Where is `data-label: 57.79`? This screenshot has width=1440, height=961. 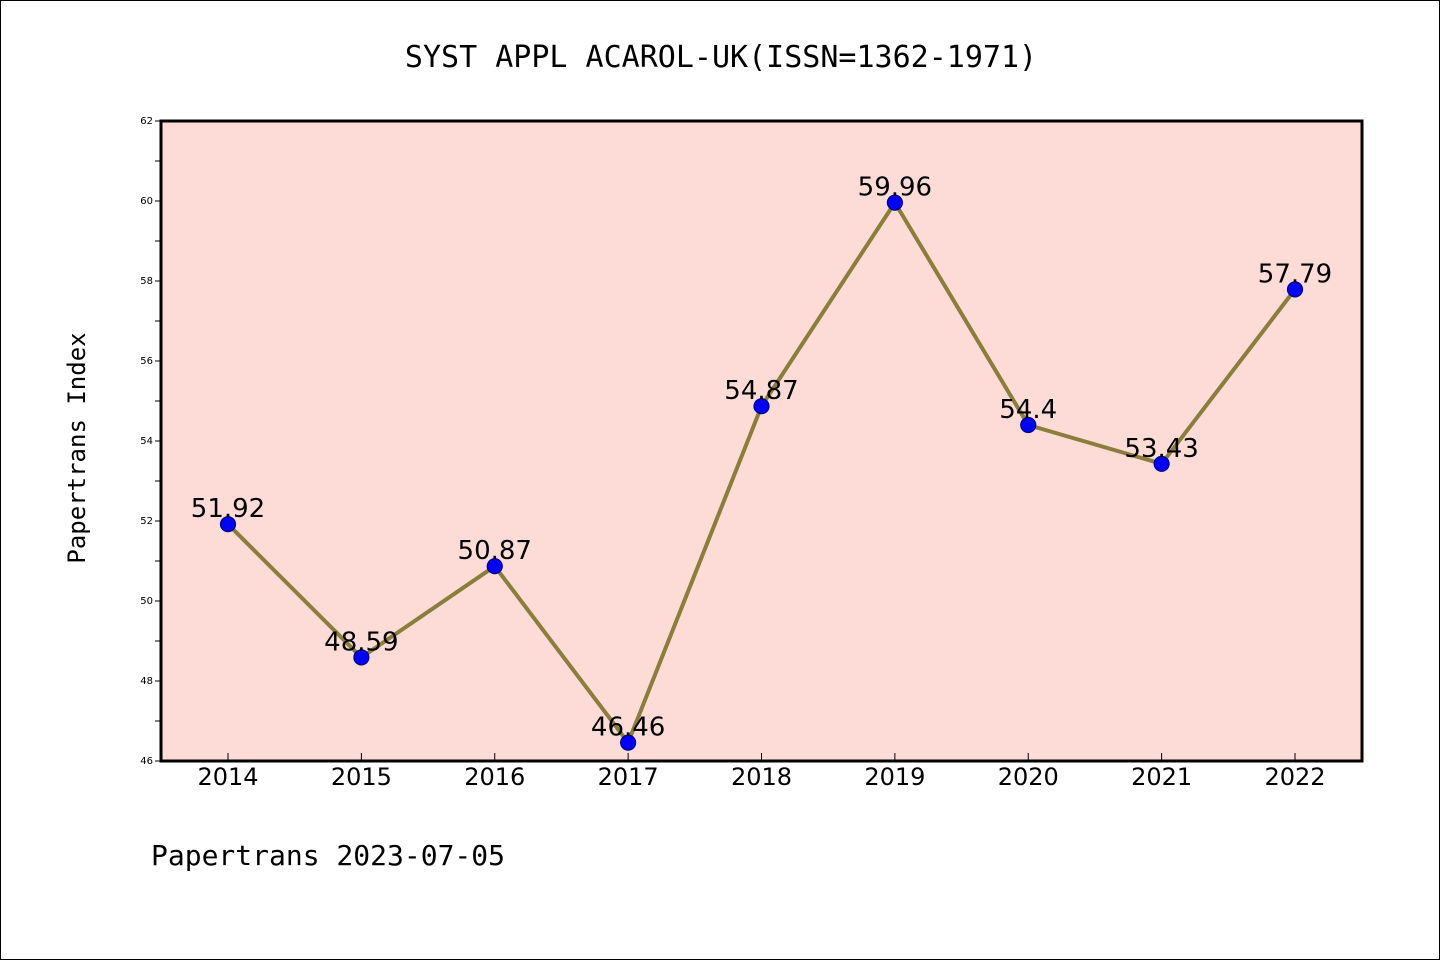
data-label: 57.79 is located at coordinates (1295, 274).